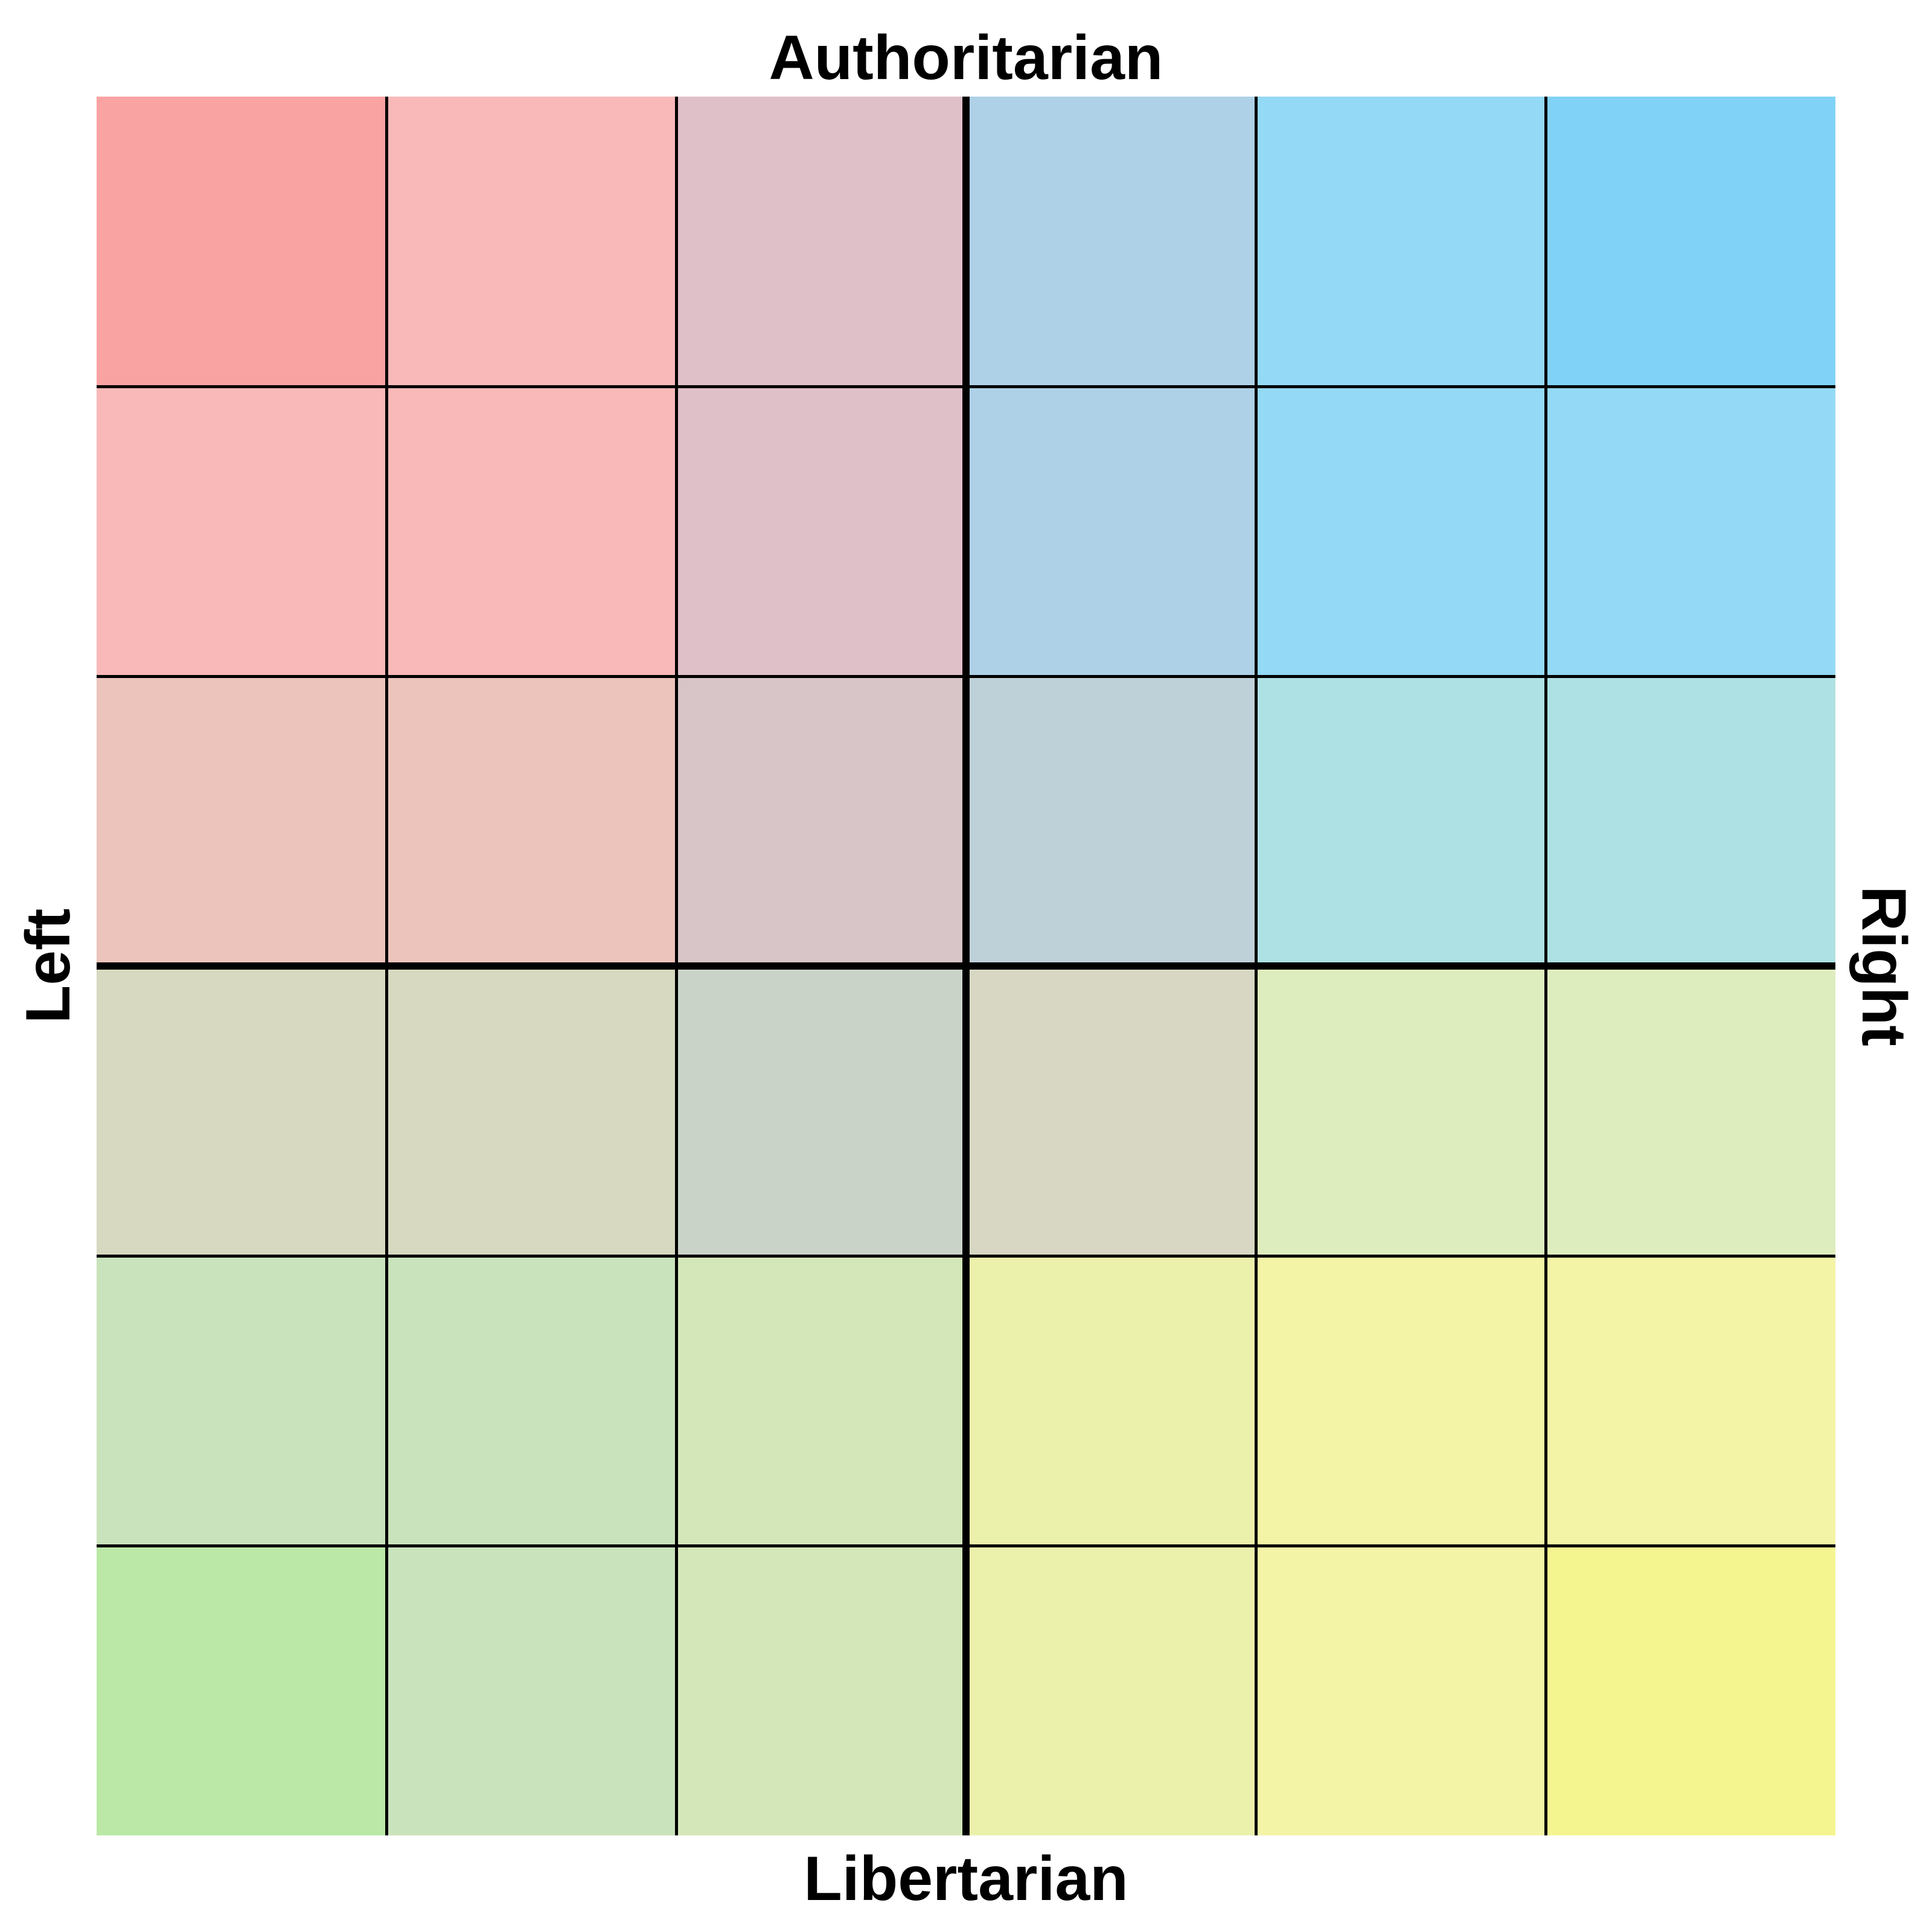 Image resolution: width=1932 pixels, height=1932 pixels. What do you see at coordinates (241, 1690) in the screenshot?
I see `grid-cell-r6-c1` at bounding box center [241, 1690].